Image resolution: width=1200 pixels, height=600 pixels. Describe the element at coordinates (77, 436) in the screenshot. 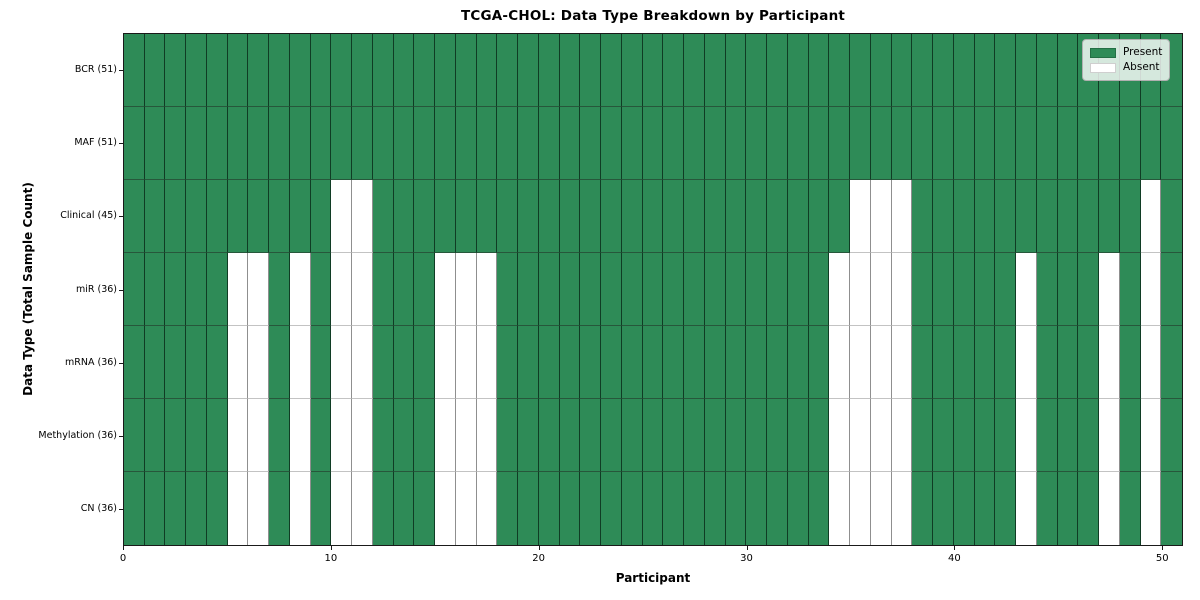

I see `y-tick-label-methylation: Methylation (36)` at that location.